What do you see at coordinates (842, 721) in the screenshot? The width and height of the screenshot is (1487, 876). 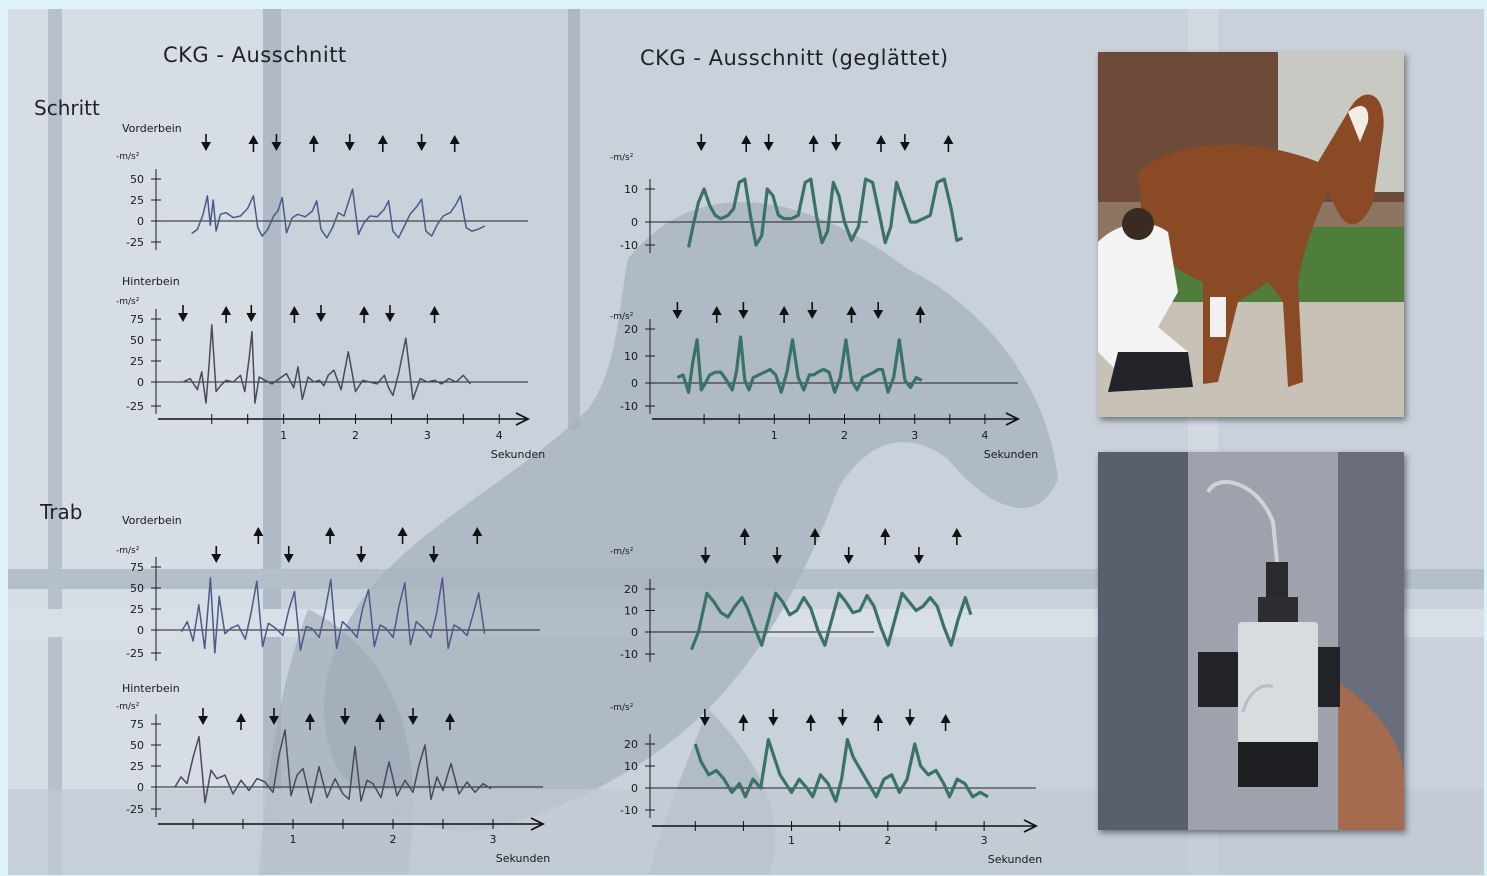 I see `down-arrow-trab-hinterbein-smooth-2-head` at bounding box center [842, 721].